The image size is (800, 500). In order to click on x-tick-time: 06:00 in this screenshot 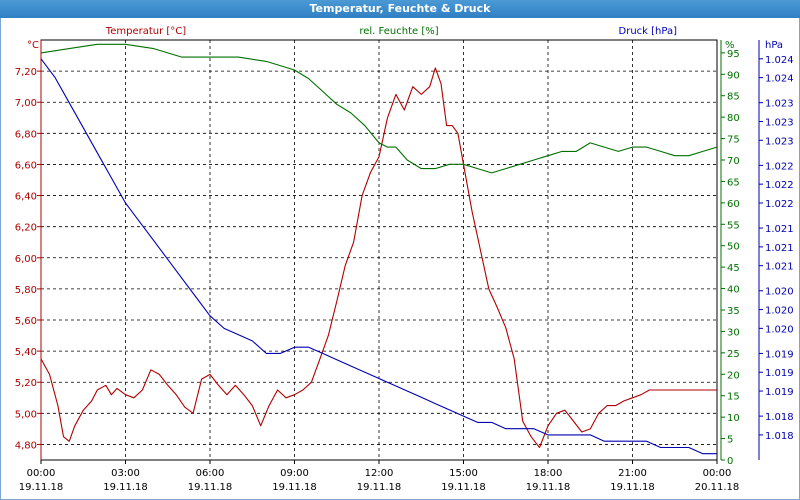, I will do `click(210, 473)`.